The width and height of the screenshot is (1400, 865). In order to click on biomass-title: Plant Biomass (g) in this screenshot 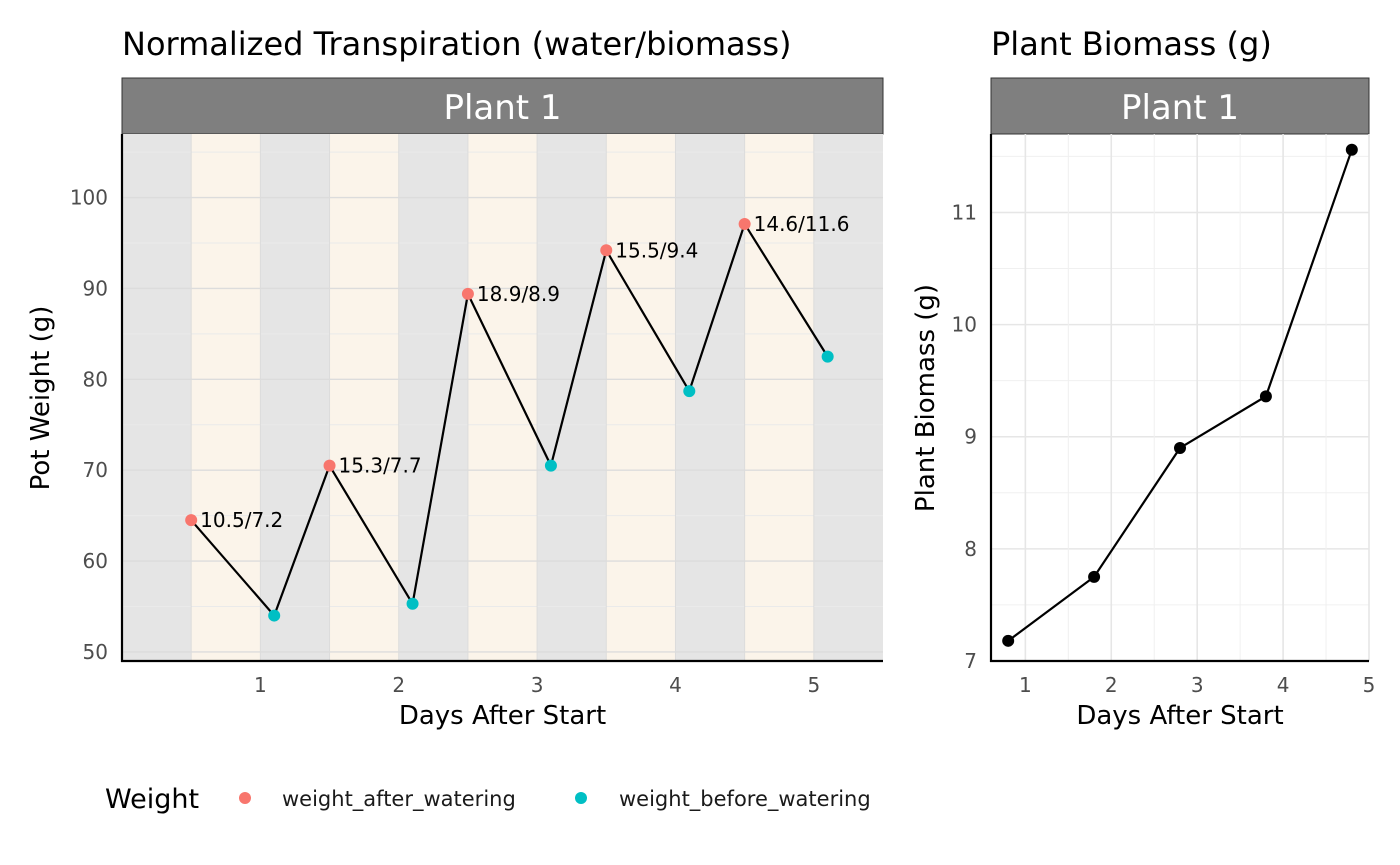, I will do `click(1131, 44)`.